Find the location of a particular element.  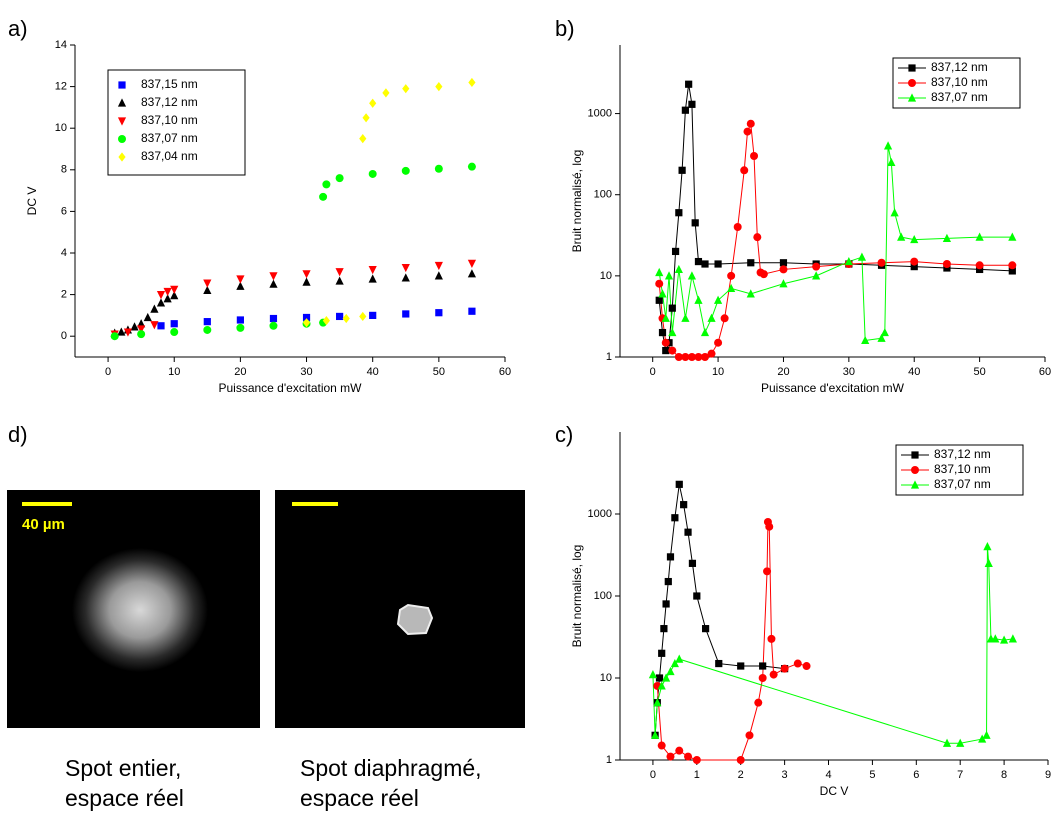

y-tick-label: 8 is located at coordinates (64, 170).